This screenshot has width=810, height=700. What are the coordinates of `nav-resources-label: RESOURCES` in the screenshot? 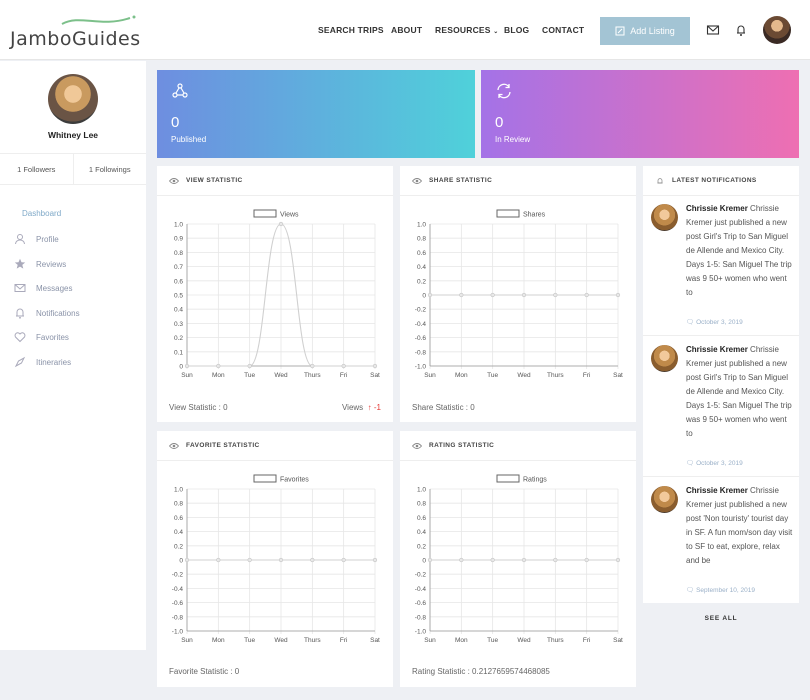 It's located at (463, 30).